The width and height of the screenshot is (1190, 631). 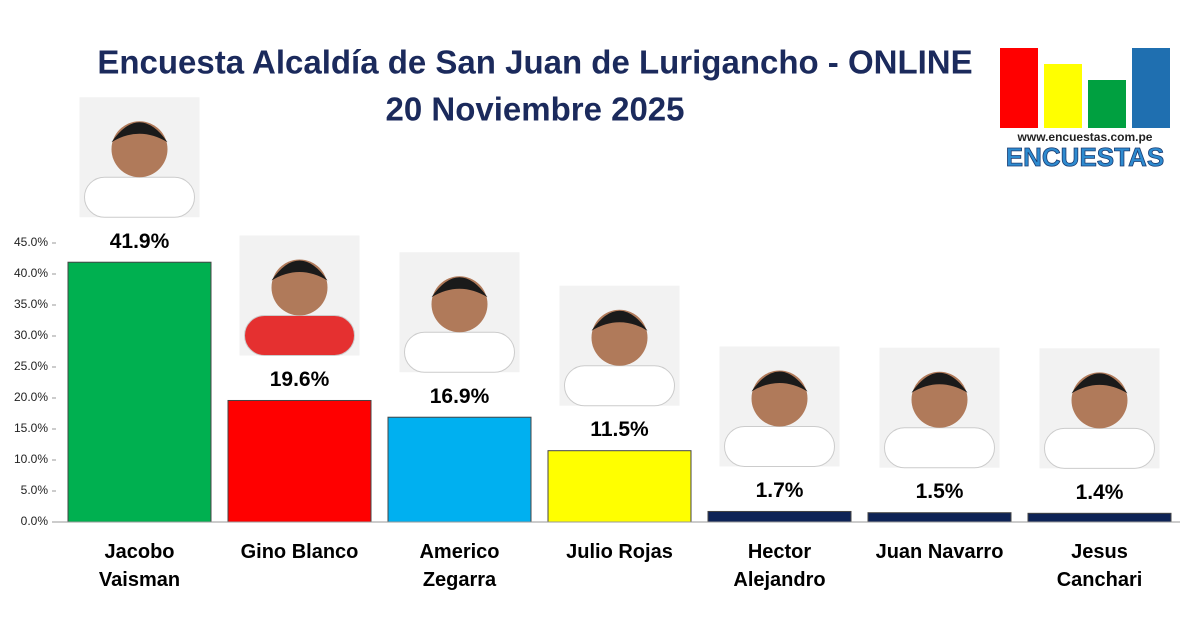 What do you see at coordinates (35, 490) in the screenshot?
I see `y-tick-label: 5.0%` at bounding box center [35, 490].